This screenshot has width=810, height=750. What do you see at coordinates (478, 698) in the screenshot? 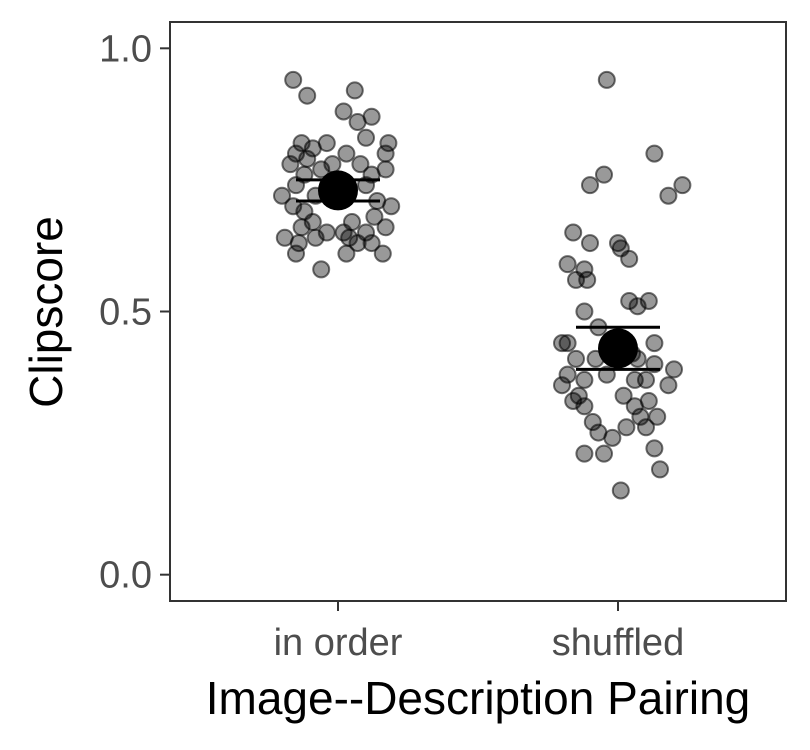
I see `x-axis-title: Image--Description Pairing` at bounding box center [478, 698].